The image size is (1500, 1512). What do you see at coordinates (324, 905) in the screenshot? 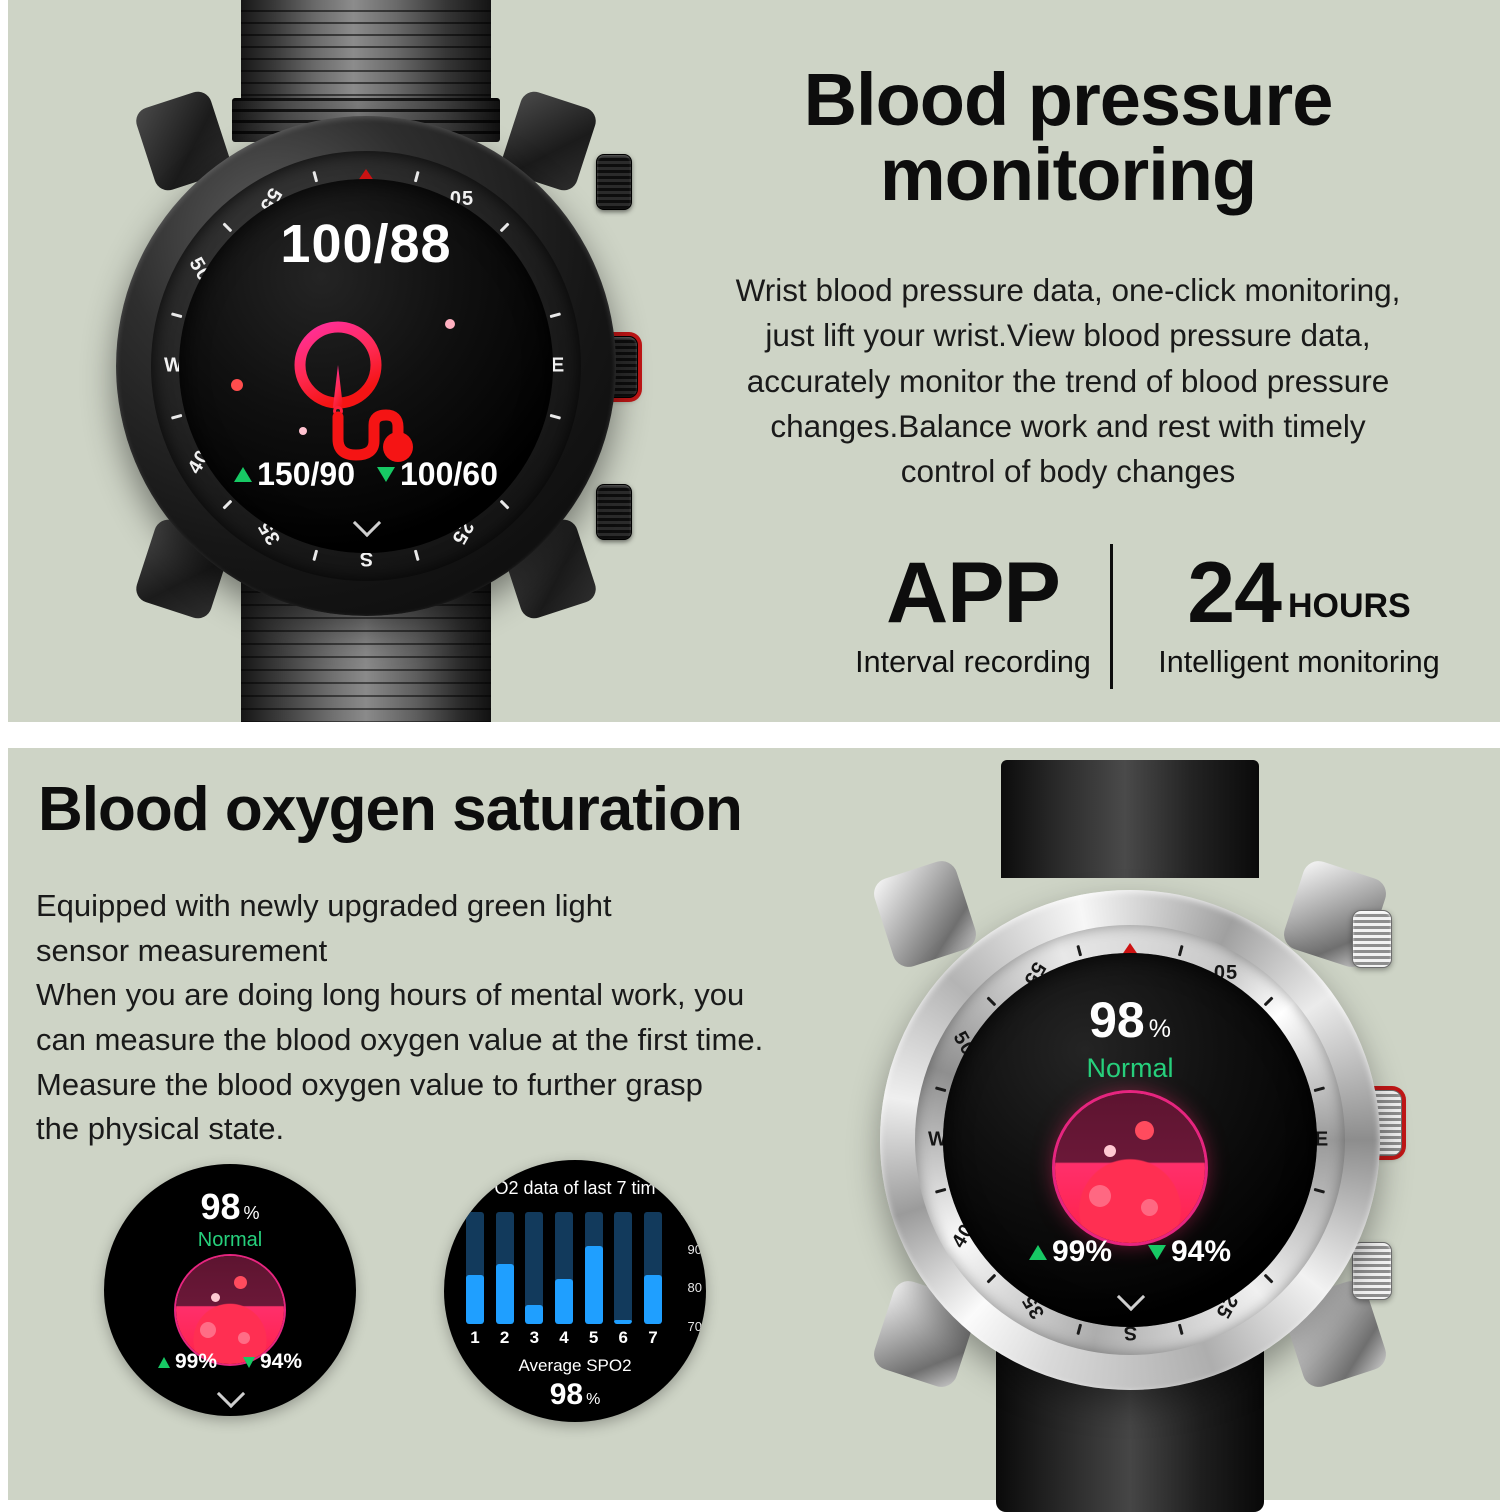
I see `description-line: Equipped with newly upgraded green light` at bounding box center [324, 905].